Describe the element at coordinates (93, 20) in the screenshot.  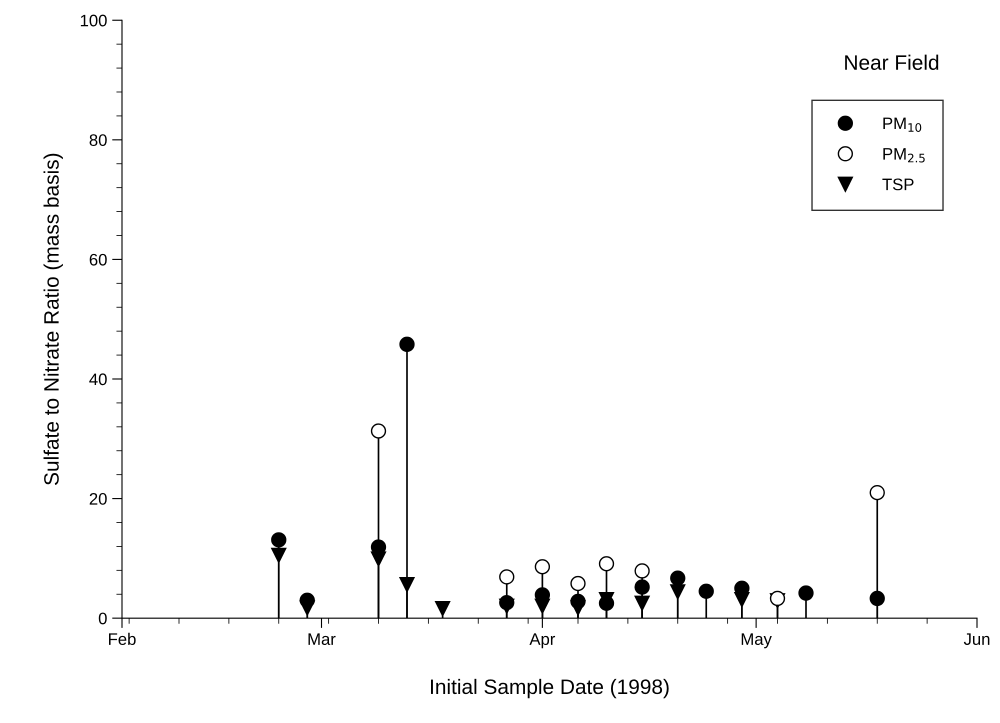
I see `y-tick-label: 100` at that location.